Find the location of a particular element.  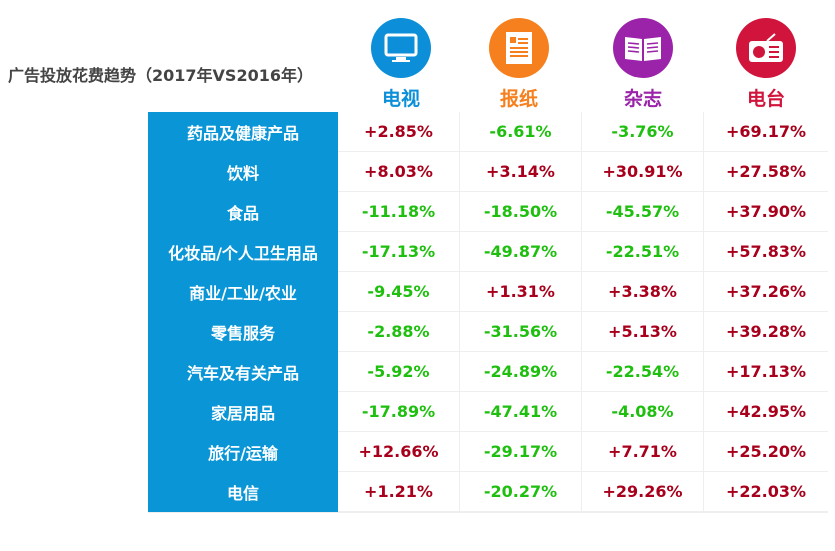

row-category-label: 商业/工业/农业 is located at coordinates (243, 292).